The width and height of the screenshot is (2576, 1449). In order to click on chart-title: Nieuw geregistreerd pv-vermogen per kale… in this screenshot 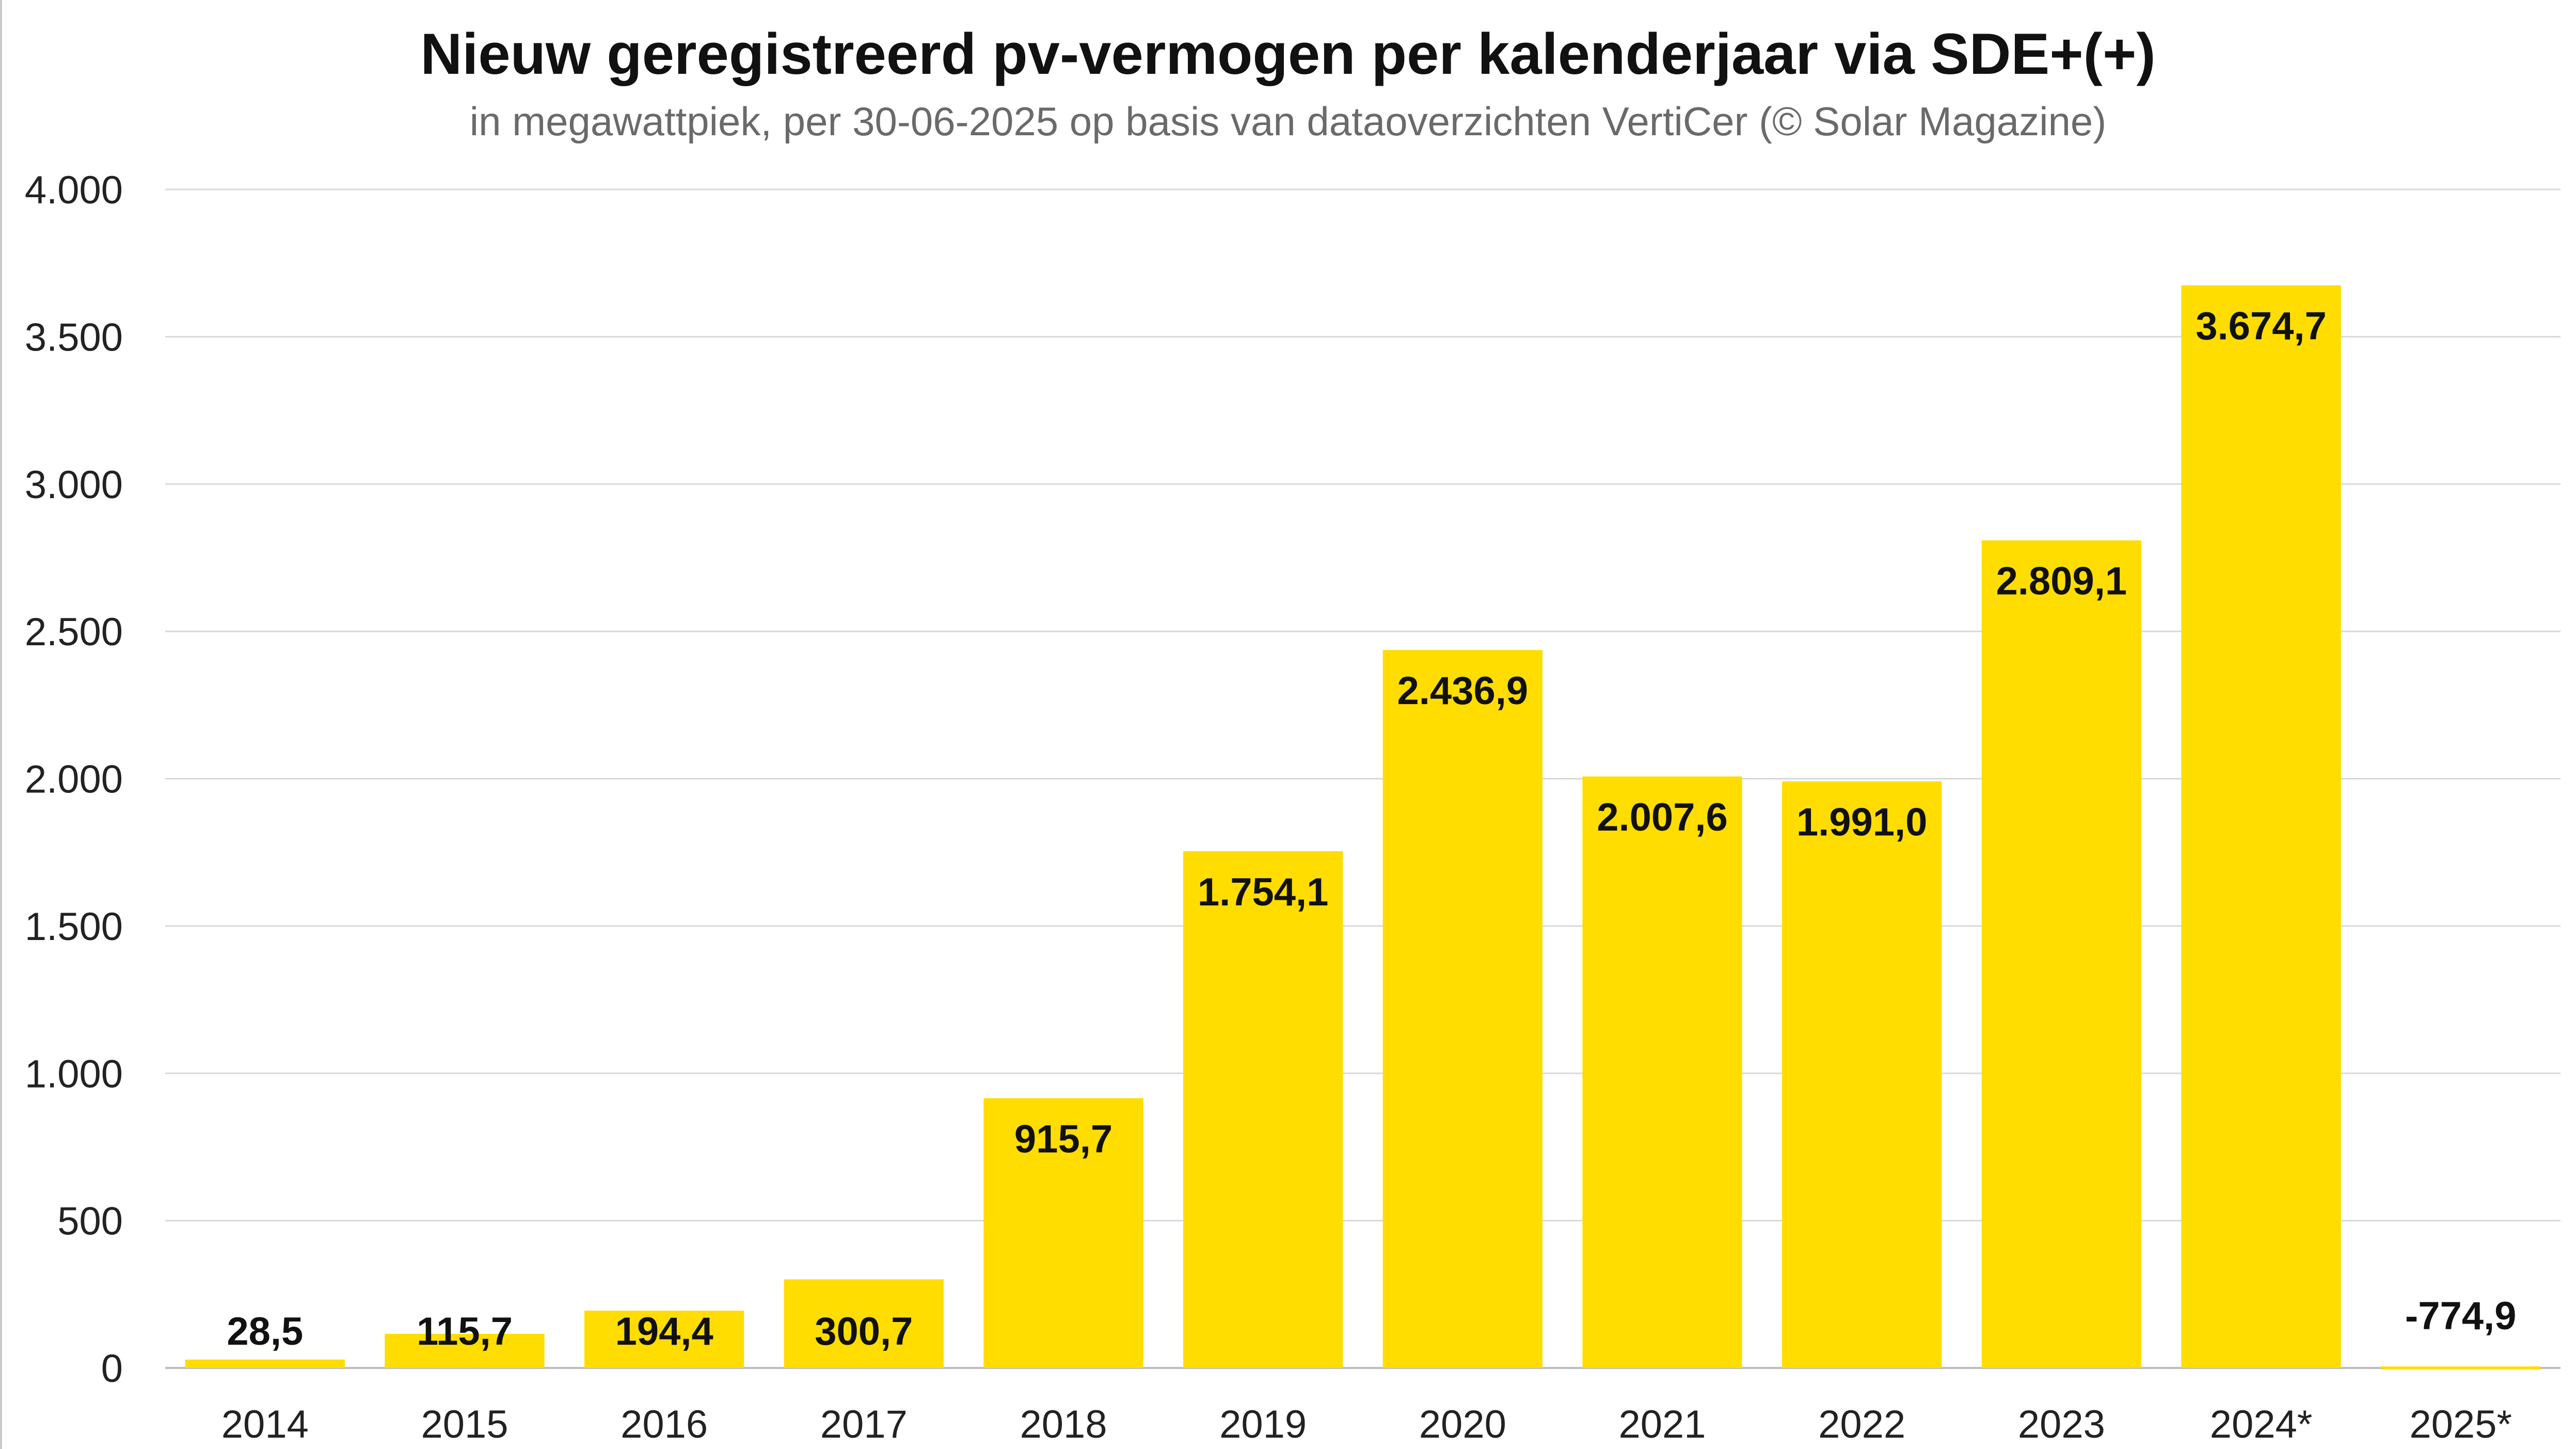, I will do `click(1288, 54)`.